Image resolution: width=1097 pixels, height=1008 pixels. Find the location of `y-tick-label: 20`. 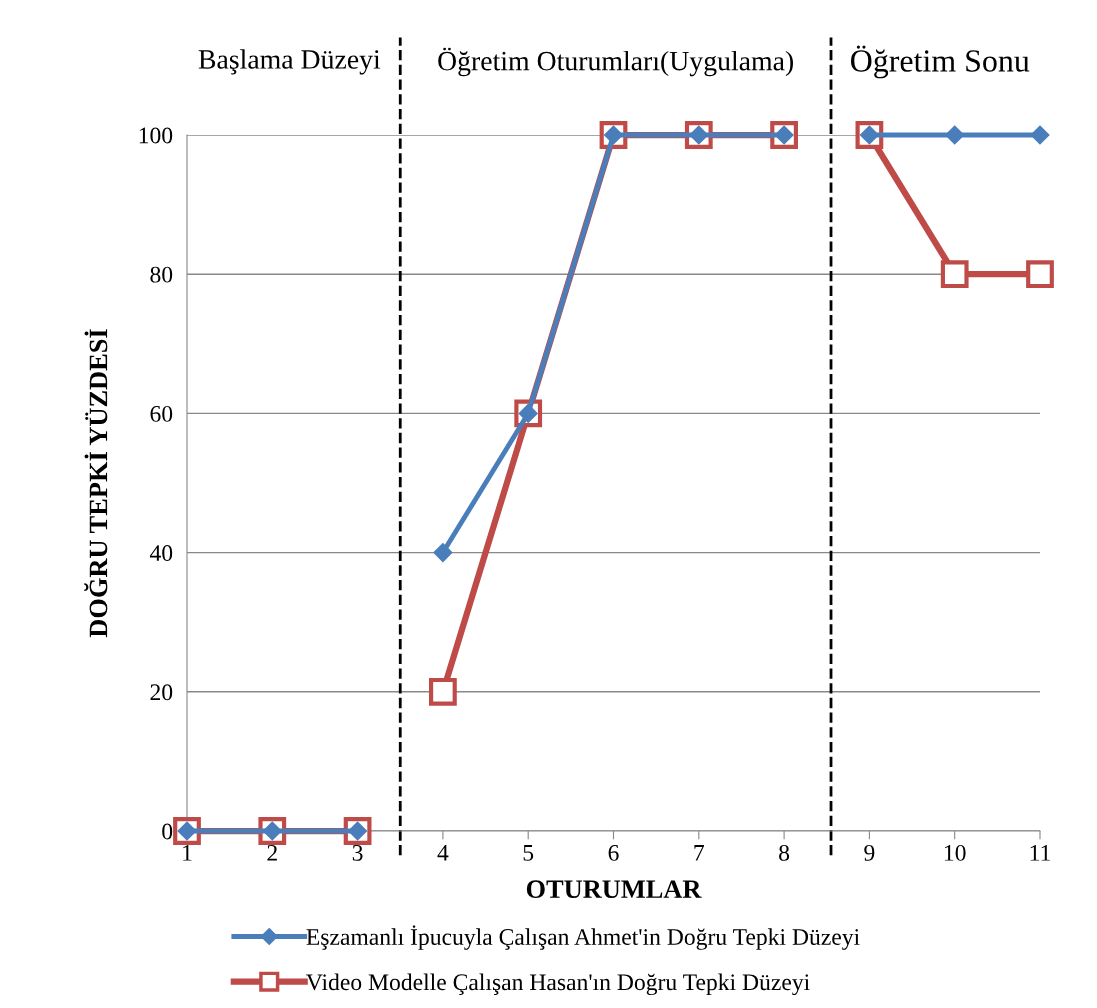

y-tick-label: 20 is located at coordinates (161, 692).